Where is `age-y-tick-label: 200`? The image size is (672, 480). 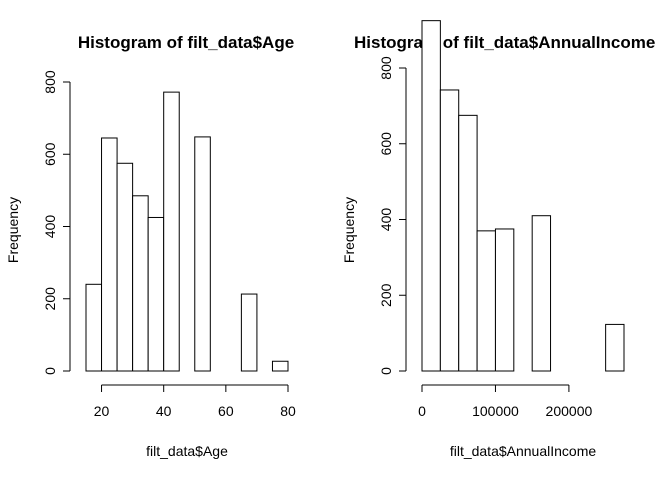 age-y-tick-label: 200 is located at coordinates (50, 299).